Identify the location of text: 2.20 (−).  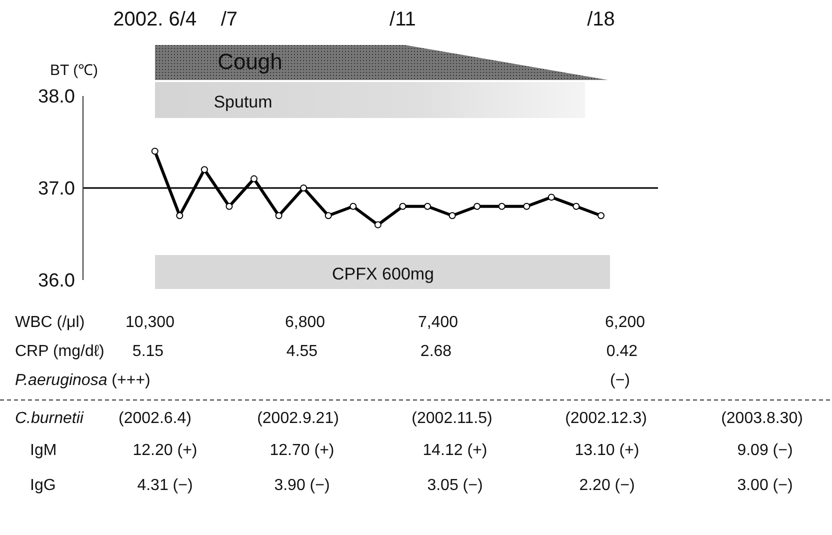
(607, 485).